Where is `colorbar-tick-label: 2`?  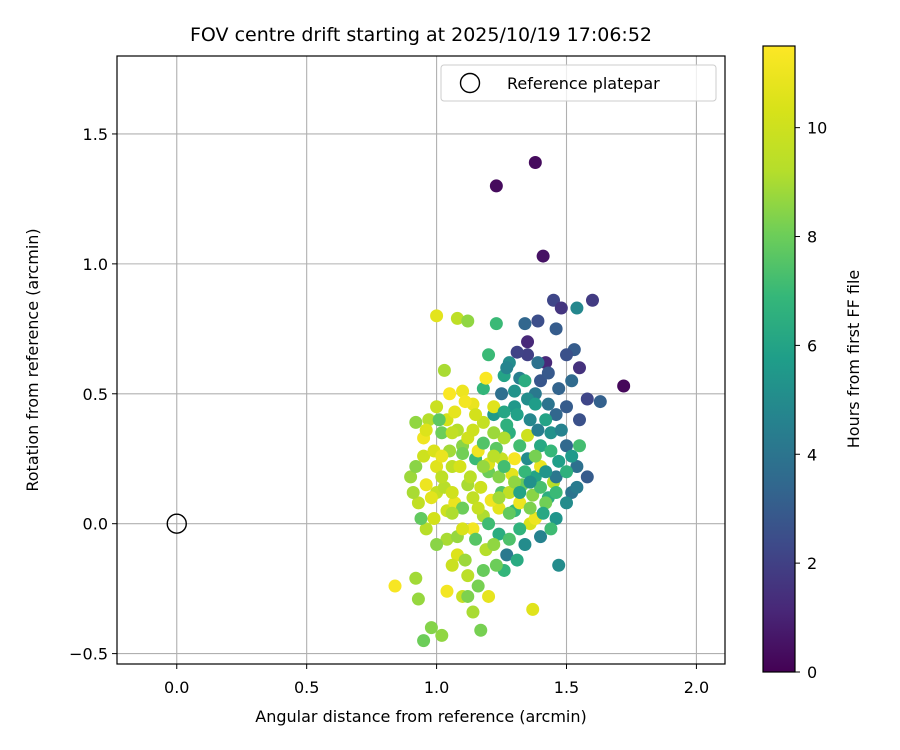
colorbar-tick-label: 2 is located at coordinates (812, 563).